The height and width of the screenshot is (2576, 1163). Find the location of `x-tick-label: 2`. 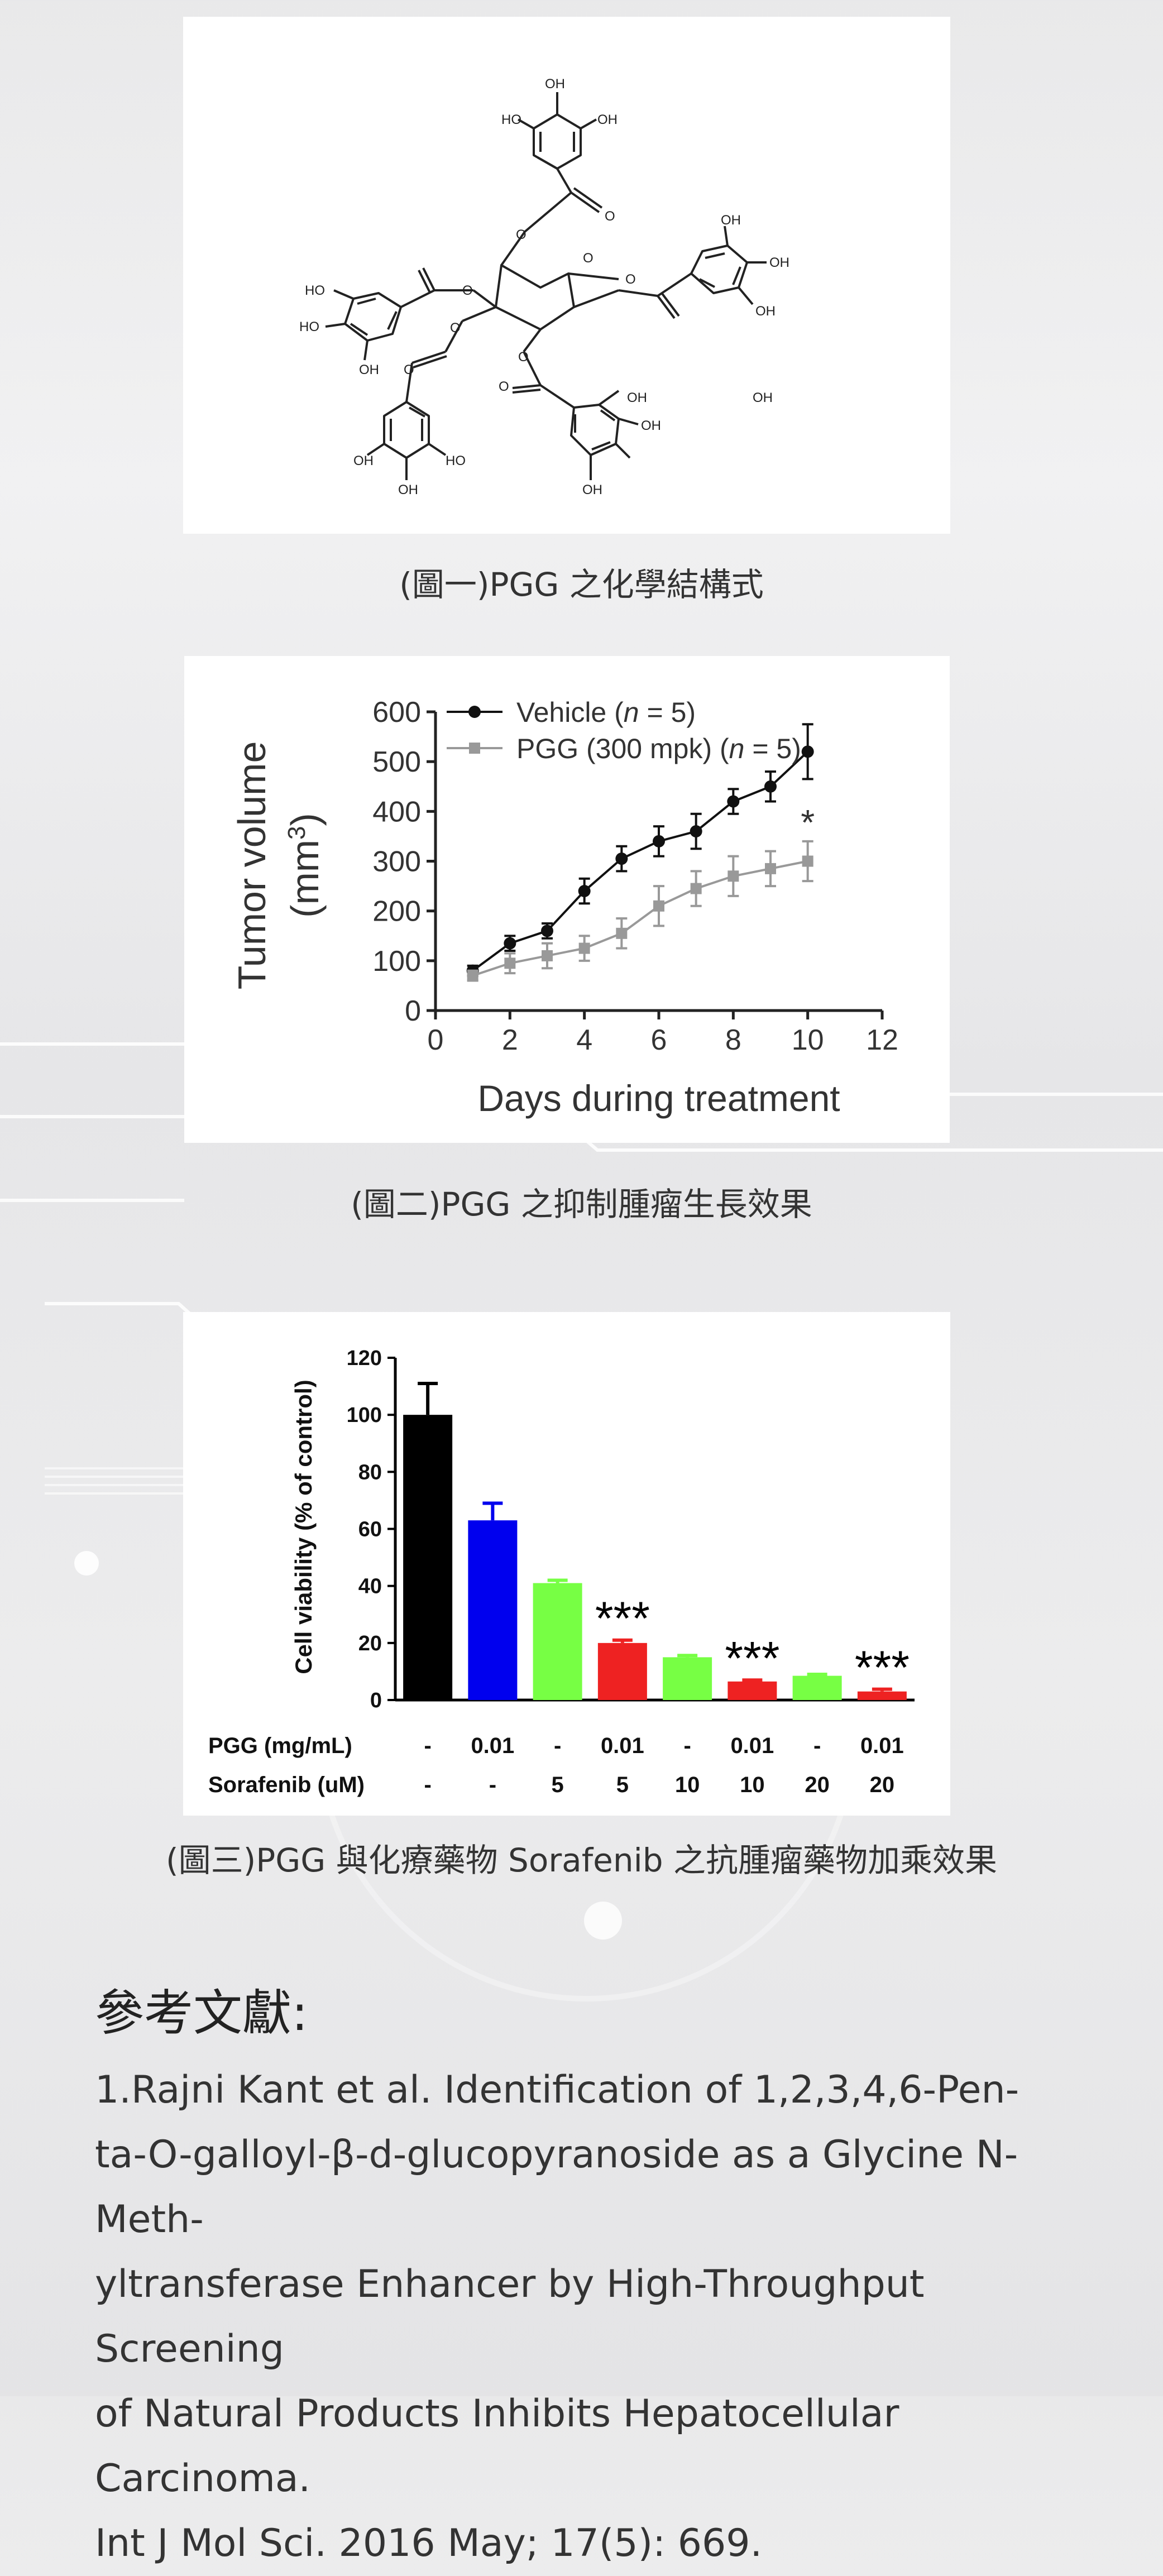

x-tick-label: 2 is located at coordinates (510, 1040).